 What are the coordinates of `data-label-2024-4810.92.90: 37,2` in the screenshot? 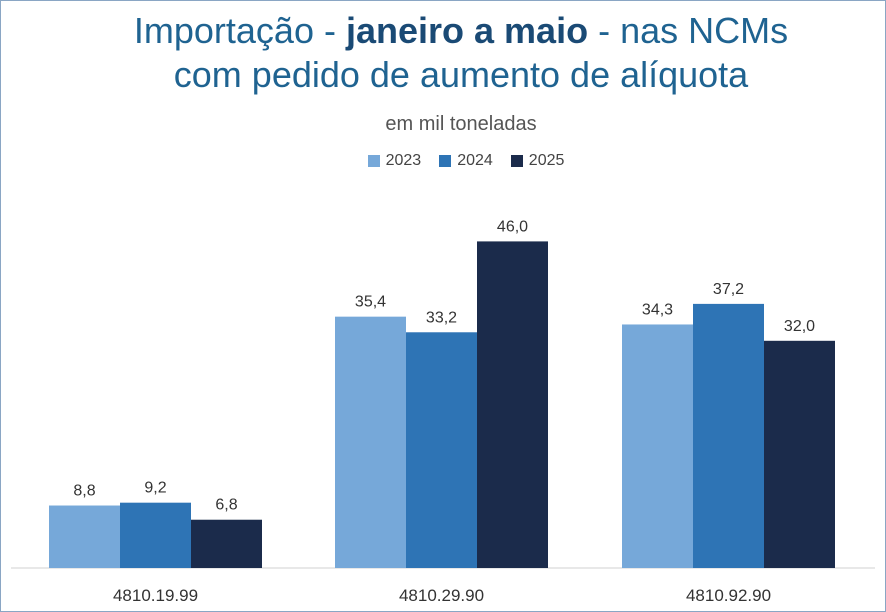 It's located at (728, 289).